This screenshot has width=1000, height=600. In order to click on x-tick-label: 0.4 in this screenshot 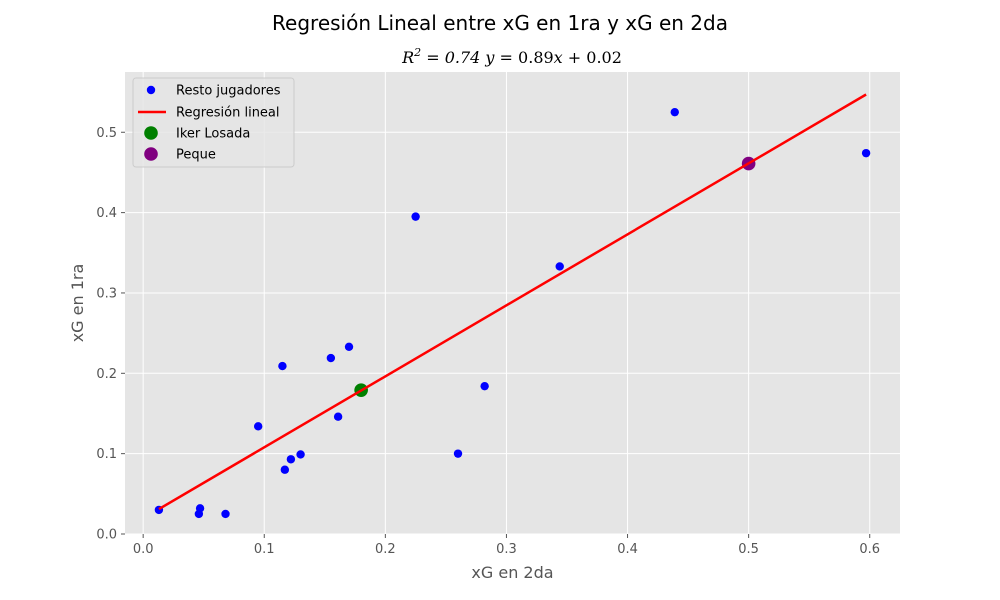, I will do `click(627, 549)`.